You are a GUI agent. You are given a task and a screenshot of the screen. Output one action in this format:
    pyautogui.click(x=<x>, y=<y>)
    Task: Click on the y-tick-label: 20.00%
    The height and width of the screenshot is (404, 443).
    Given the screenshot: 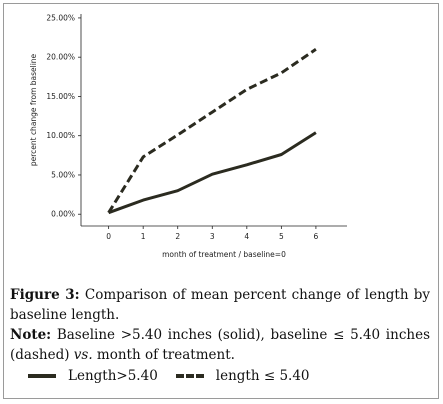 What is the action you would take?
    pyautogui.click(x=60, y=57)
    